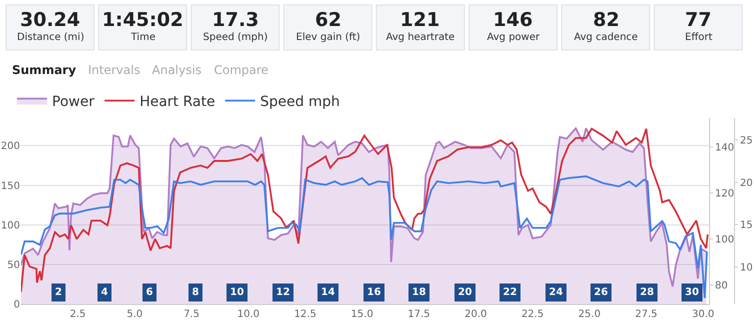  I want to click on x-tick-label: 25.0, so click(589, 314).